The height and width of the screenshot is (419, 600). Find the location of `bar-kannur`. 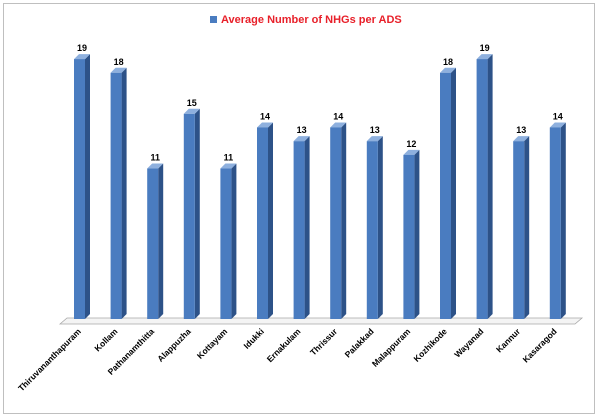

bar-kannur is located at coordinates (521, 227).